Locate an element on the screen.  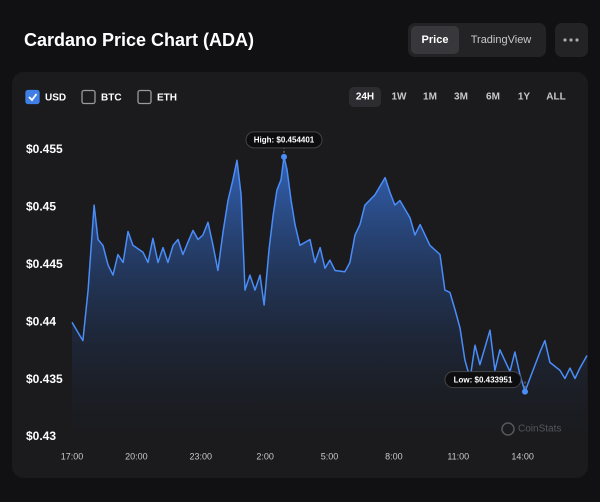
y-tick-label: $0.445 is located at coordinates (44, 264).